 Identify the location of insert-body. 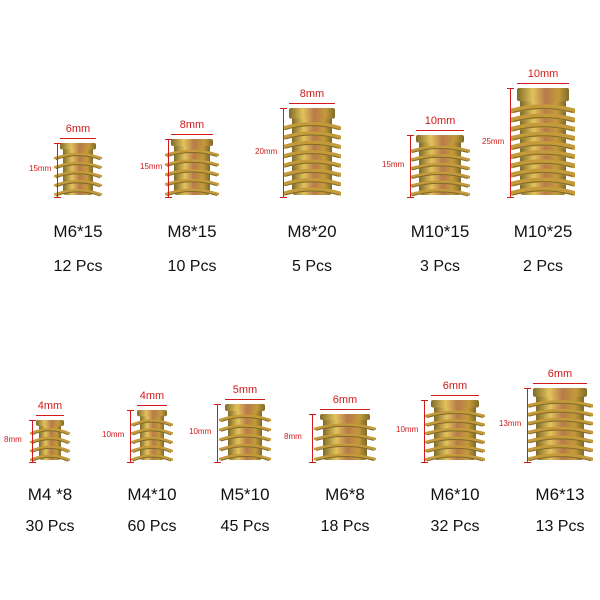
(78, 170).